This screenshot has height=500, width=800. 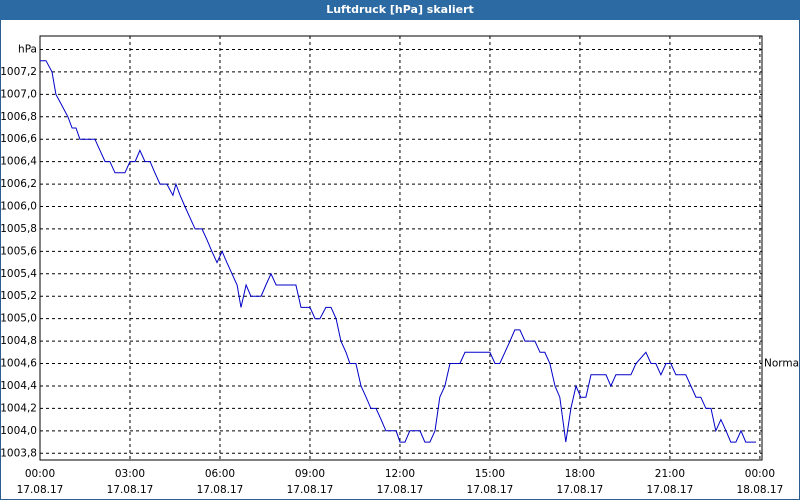 What do you see at coordinates (18, 72) in the screenshot?
I see `y-tick-label: 1007,2` at bounding box center [18, 72].